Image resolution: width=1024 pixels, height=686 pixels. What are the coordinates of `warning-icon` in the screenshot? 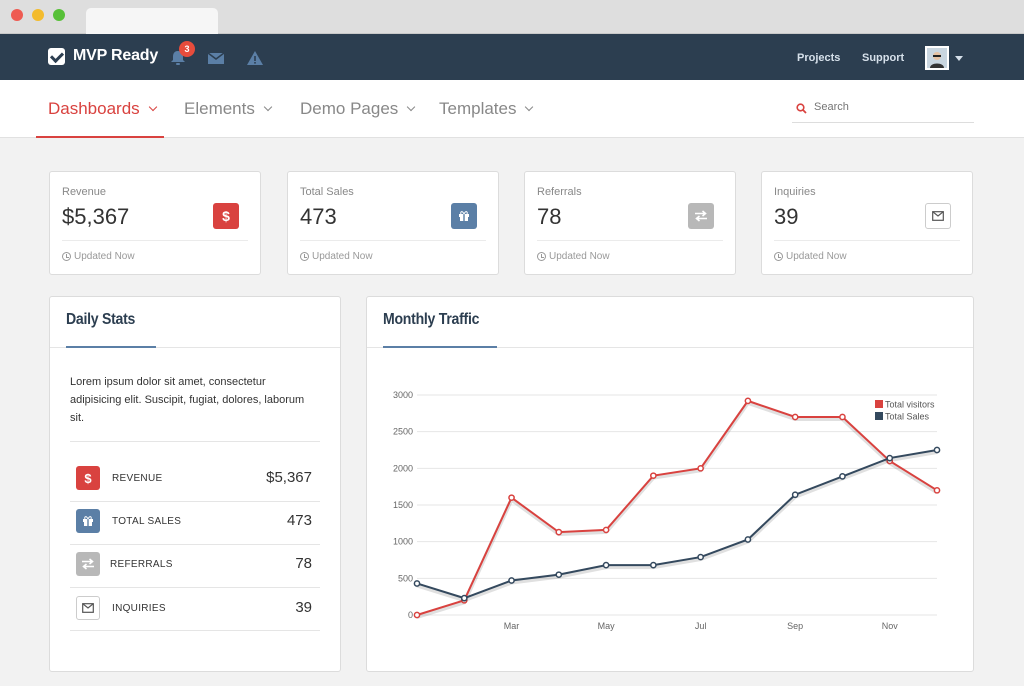 It's located at (255, 58).